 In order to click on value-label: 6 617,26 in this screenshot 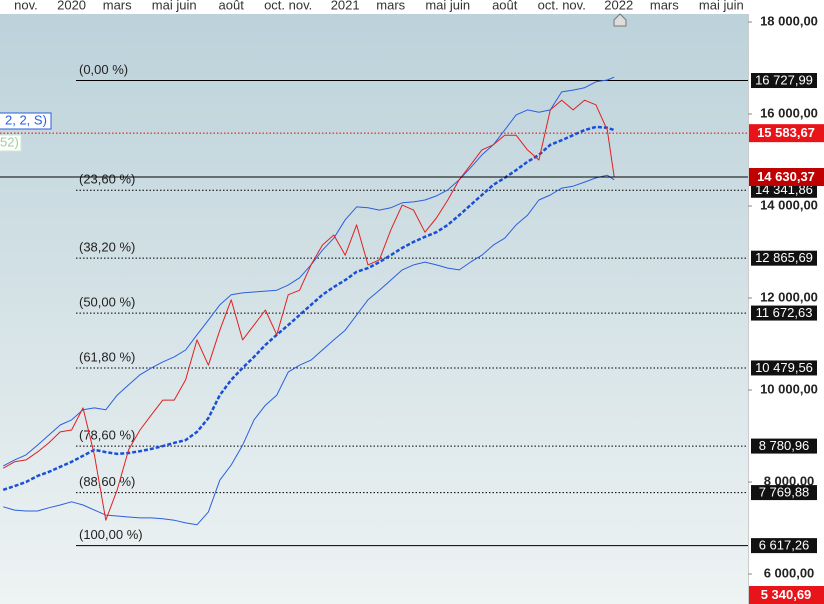, I will do `click(784, 545)`.